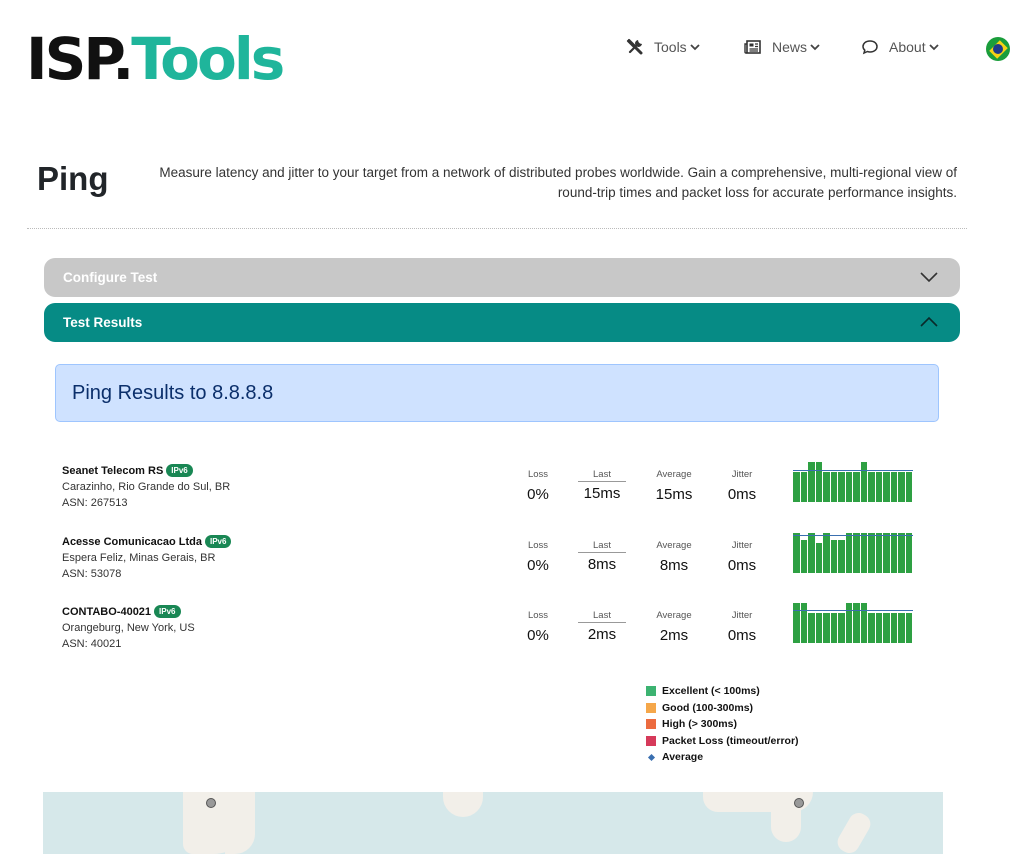  Describe the element at coordinates (602, 493) in the screenshot. I see `stat-last-value: 15ms` at that location.